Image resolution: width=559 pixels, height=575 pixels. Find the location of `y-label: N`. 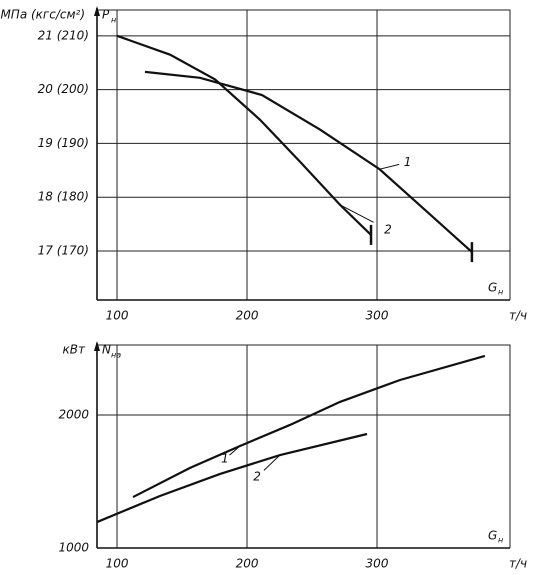

y-label: N is located at coordinates (106, 350).